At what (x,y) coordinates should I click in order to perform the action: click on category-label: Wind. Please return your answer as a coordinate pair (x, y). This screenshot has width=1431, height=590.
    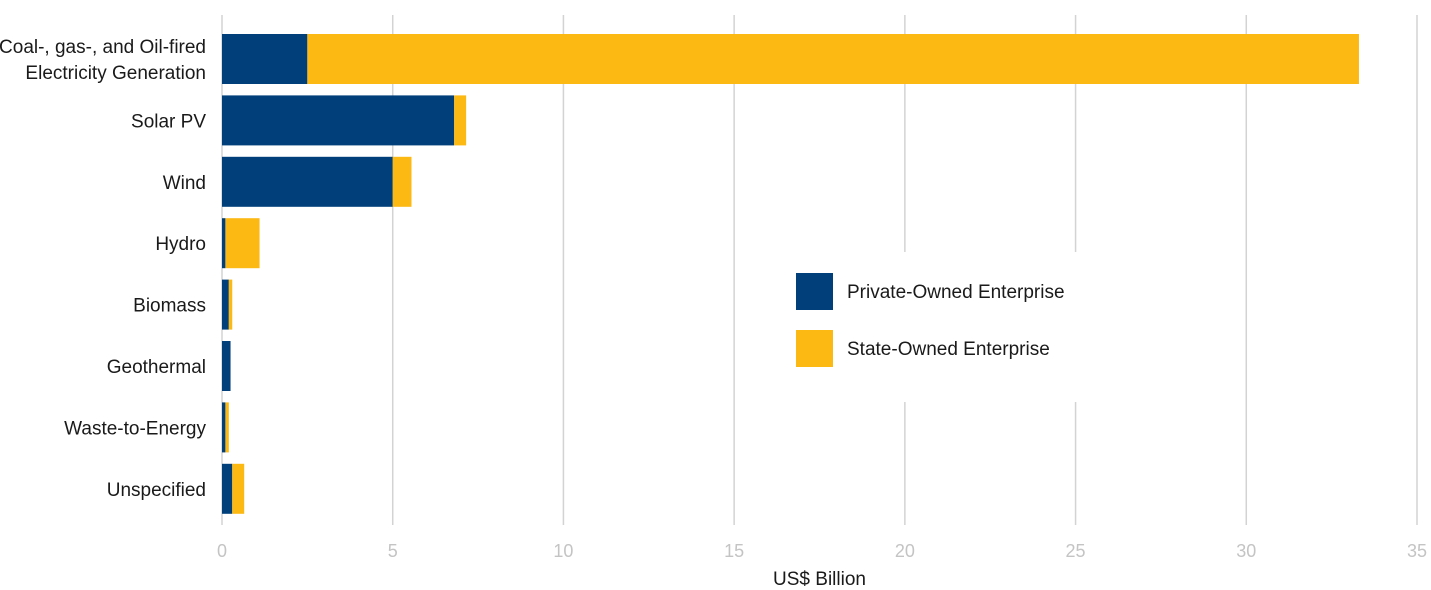
    Looking at the image, I should click on (184, 183).